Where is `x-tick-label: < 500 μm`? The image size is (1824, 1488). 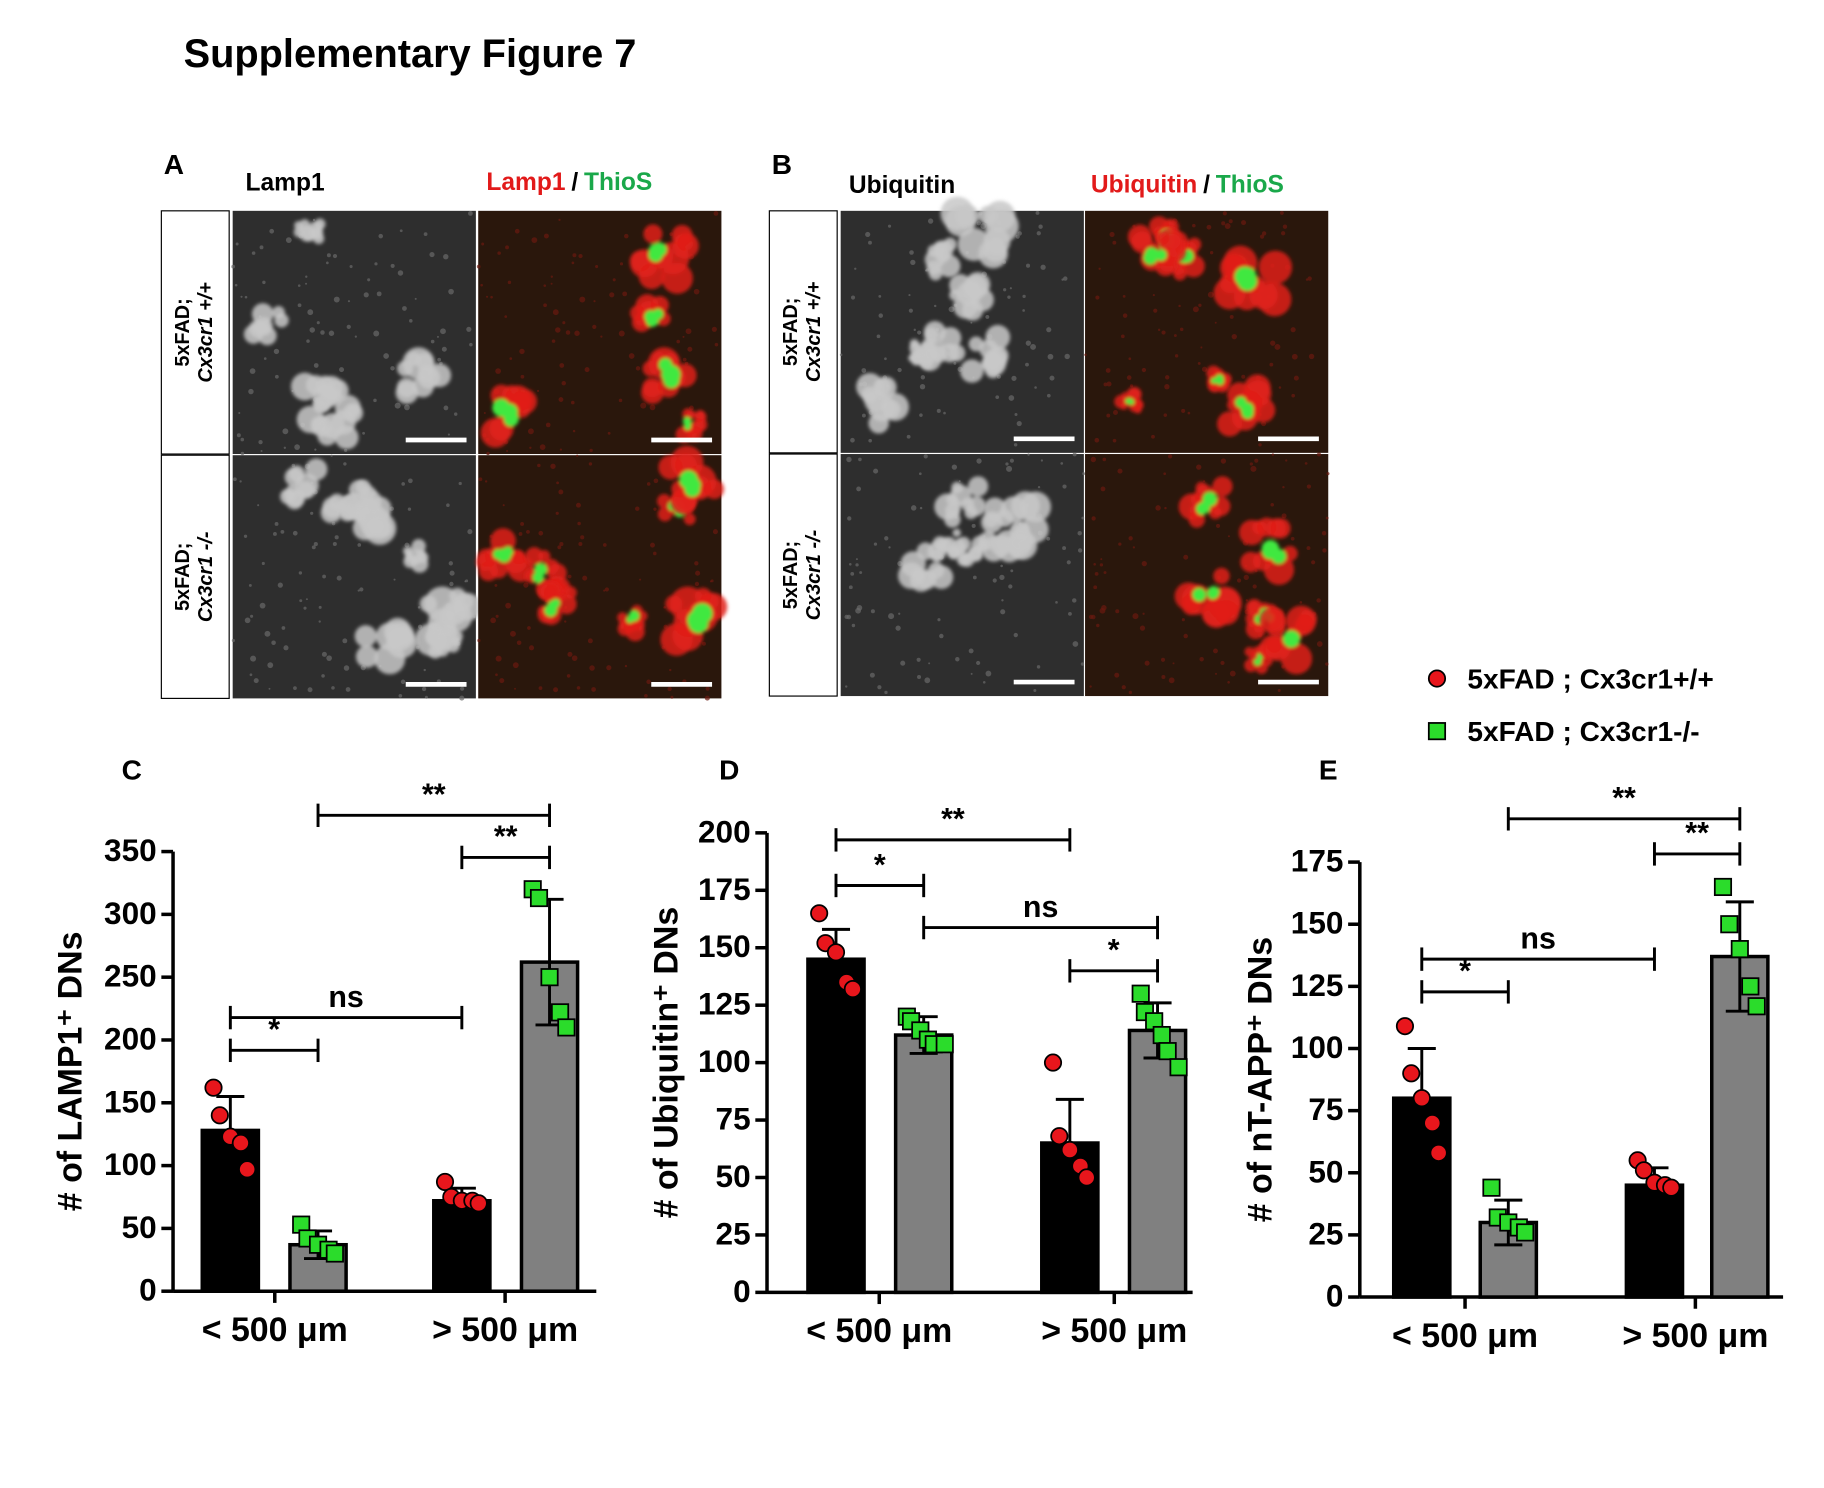 x-tick-label: < 500 μm is located at coordinates (1465, 1336).